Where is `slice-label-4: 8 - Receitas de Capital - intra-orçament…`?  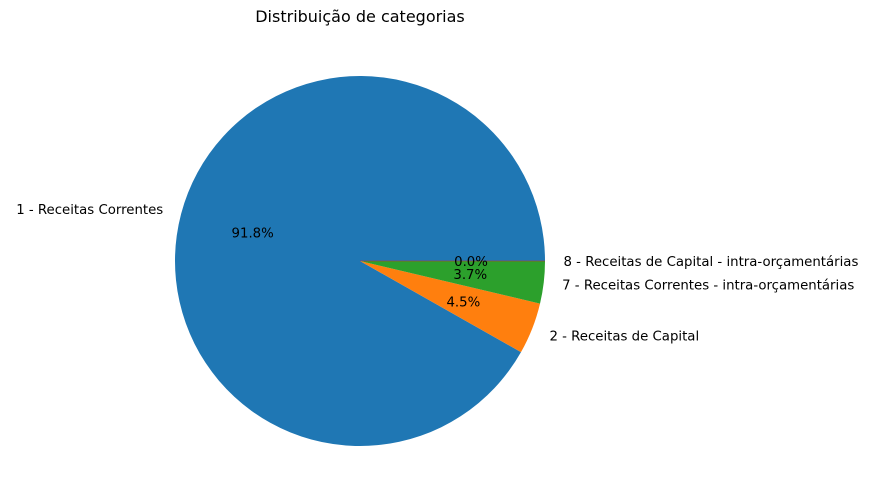 slice-label-4: 8 - Receitas de Capital - intra-orçament… is located at coordinates (711, 262).